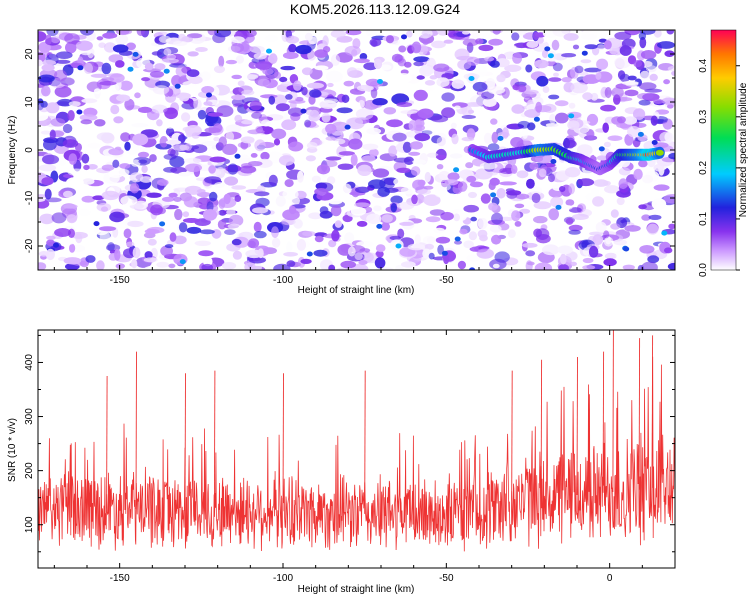 Image resolution: width=750 pixels, height=600 pixels. I want to click on colorbar-label: Normalized spectral amplitude, so click(743, 149).